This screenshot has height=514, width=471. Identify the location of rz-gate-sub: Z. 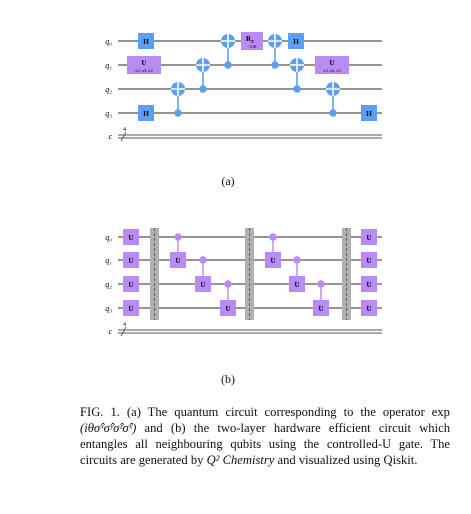
(252, 41).